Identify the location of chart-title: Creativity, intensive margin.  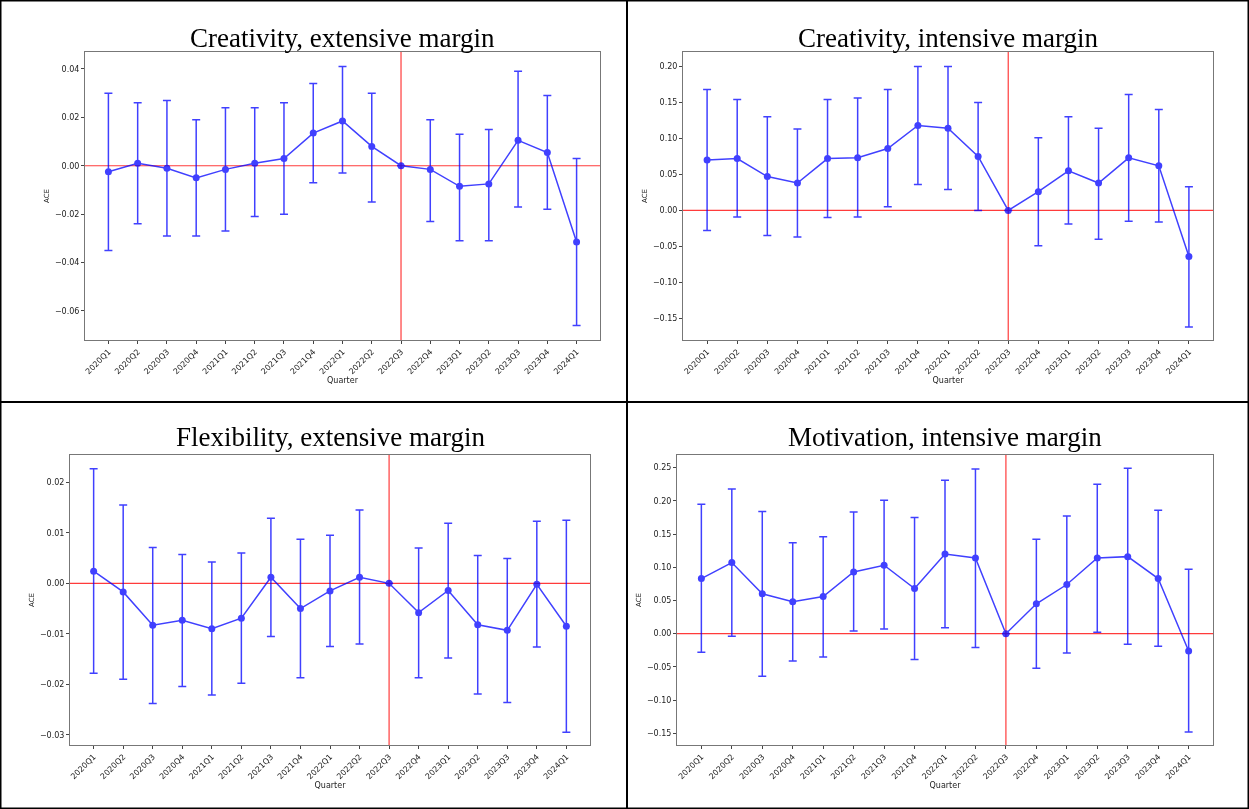
(948, 38).